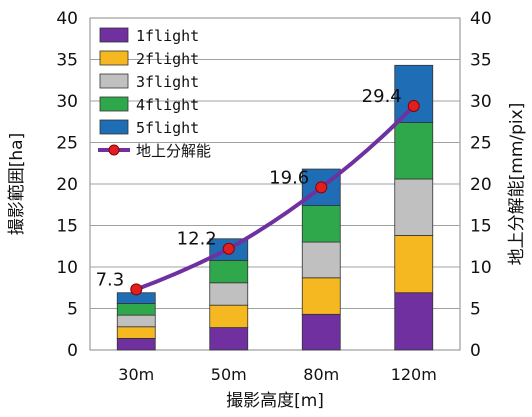 Image resolution: width=532 pixels, height=417 pixels. What do you see at coordinates (72, 310) in the screenshot?
I see `y-tick-label: 5` at bounding box center [72, 310].